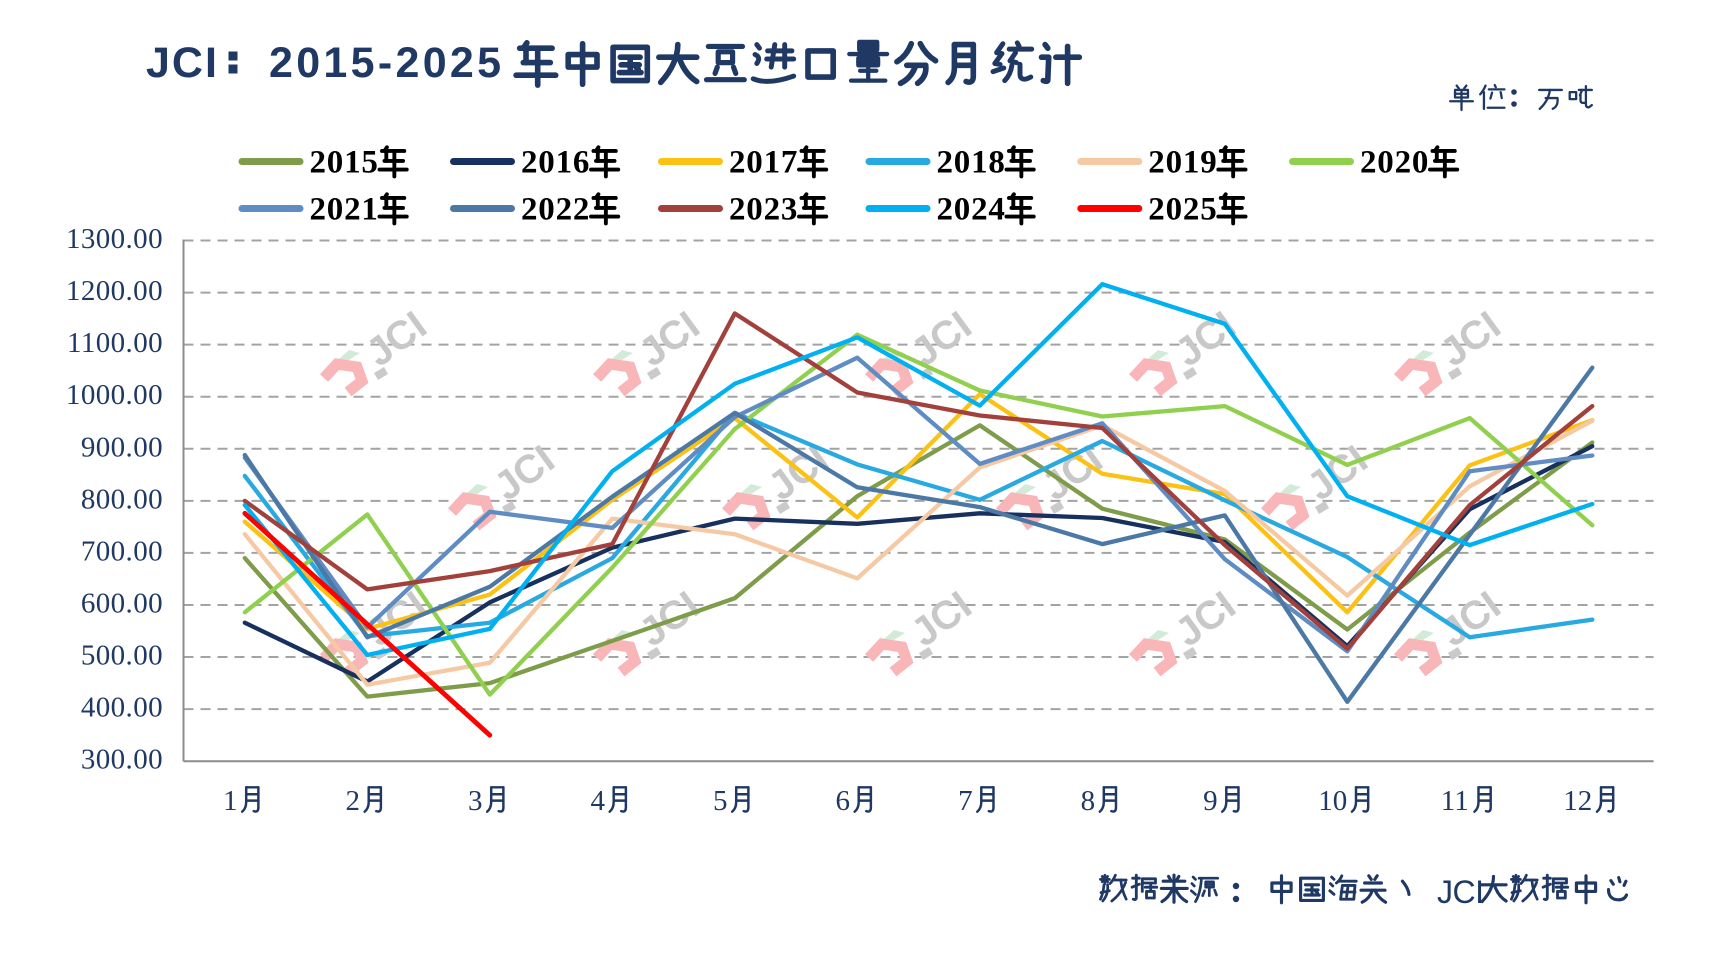 This screenshot has width=1720, height=955. Describe the element at coordinates (763, 210) in the screenshot. I see `svg-text: 2023` at that location.